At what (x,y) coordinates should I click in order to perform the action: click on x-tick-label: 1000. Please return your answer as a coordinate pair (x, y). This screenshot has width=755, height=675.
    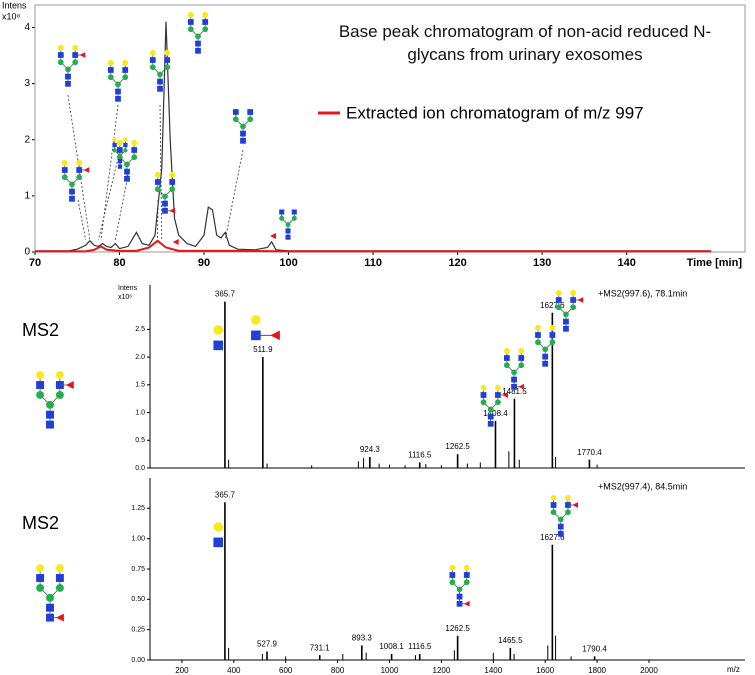
    Looking at the image, I should click on (390, 670).